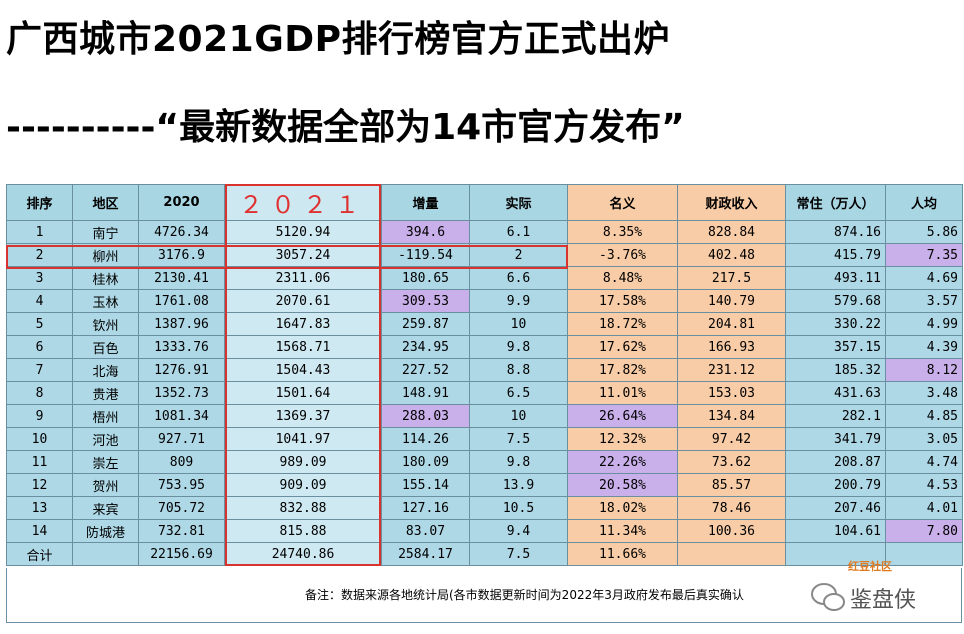  What do you see at coordinates (924, 531) in the screenshot?
I see `cell-per-capita: 7.80` at bounding box center [924, 531].